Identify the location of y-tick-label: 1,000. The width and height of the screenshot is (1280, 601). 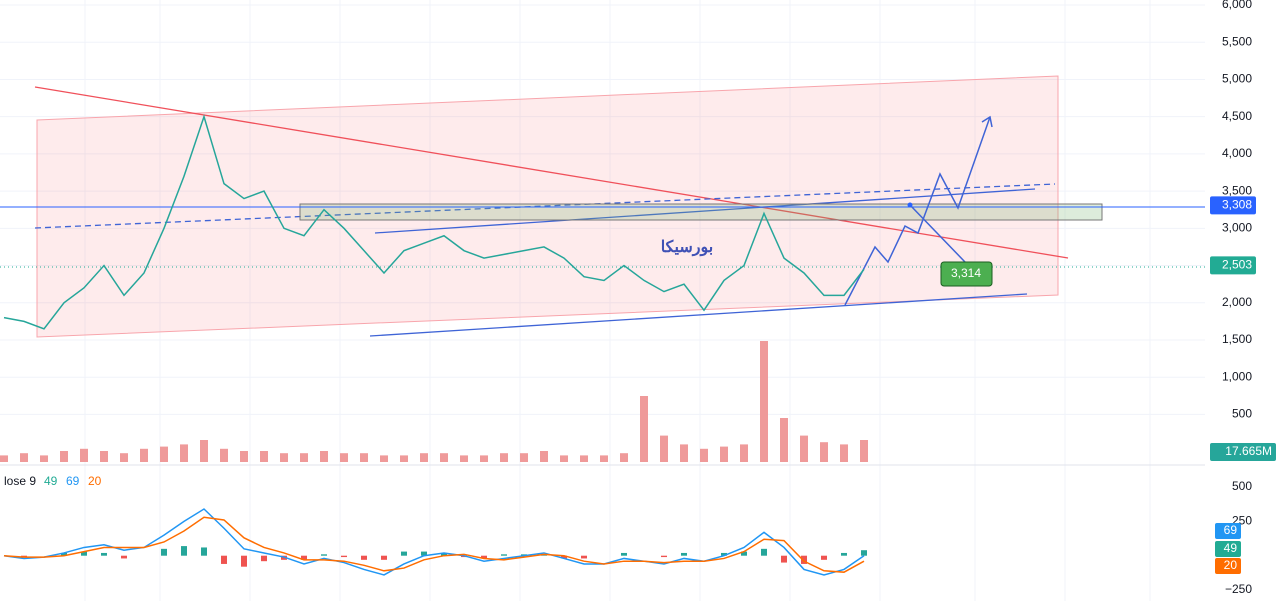
(1237, 376).